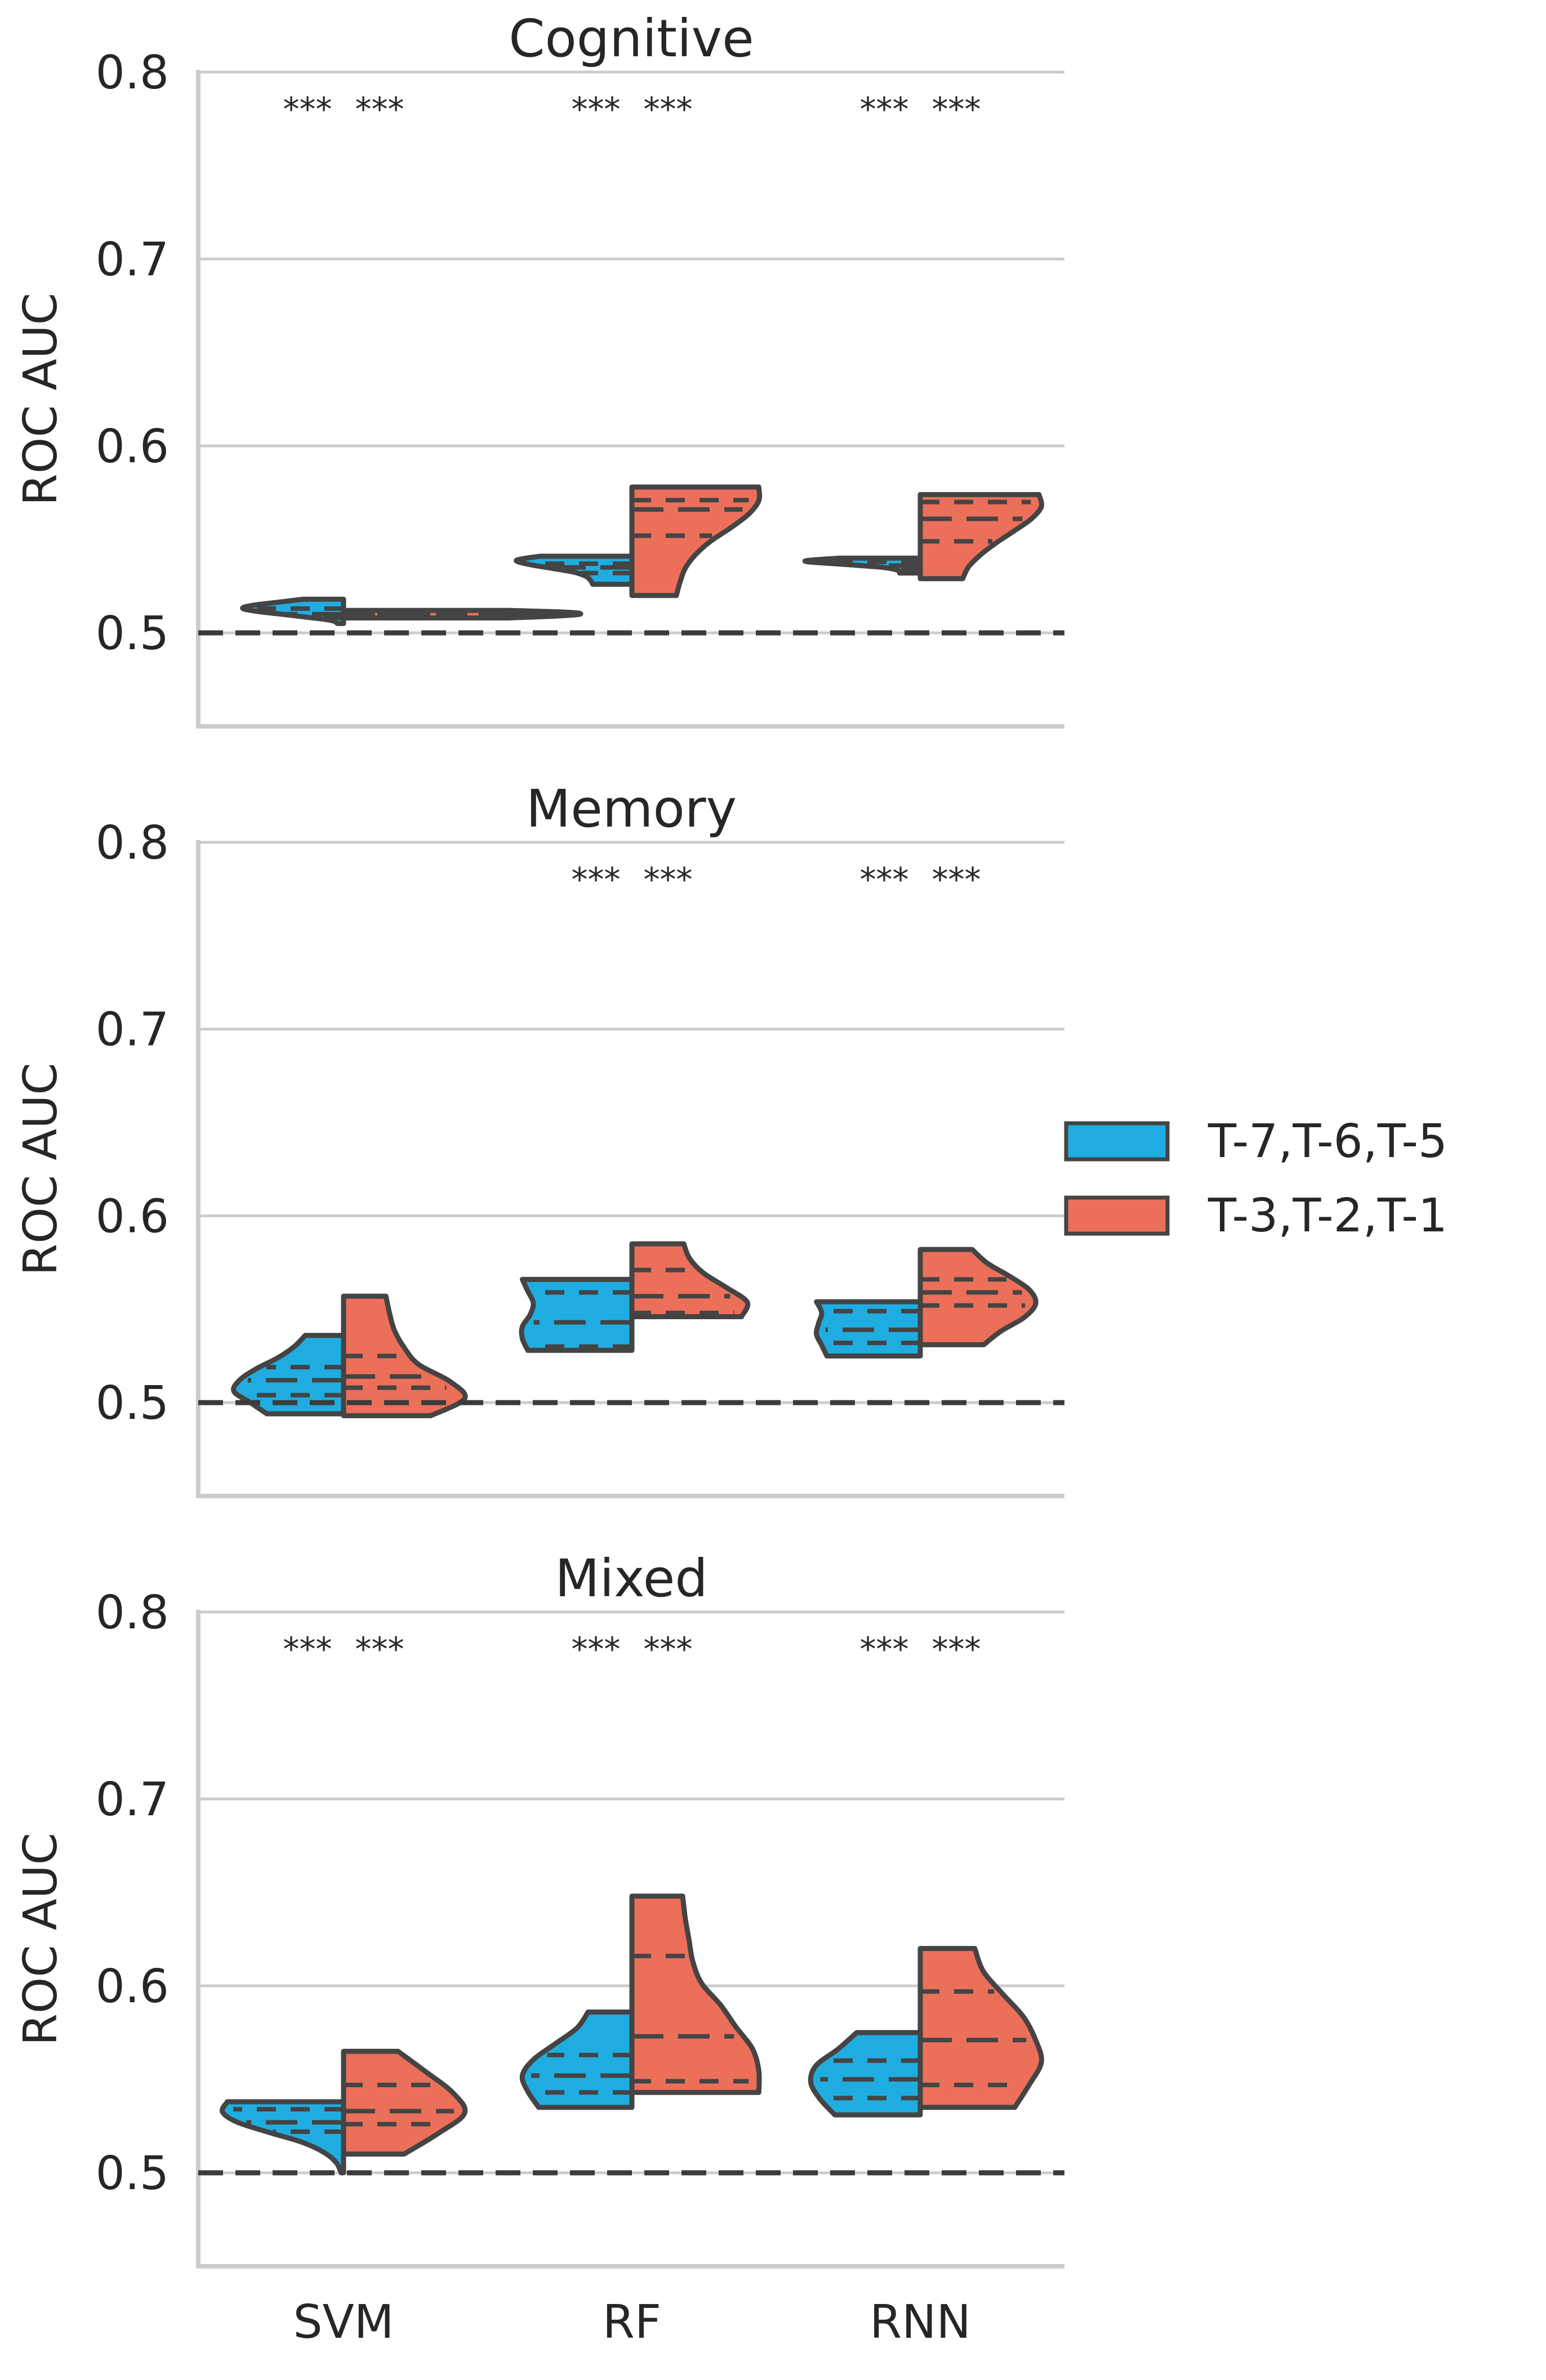  Describe the element at coordinates (343, 2322) in the screenshot. I see `x-tick-label: SVM` at that location.